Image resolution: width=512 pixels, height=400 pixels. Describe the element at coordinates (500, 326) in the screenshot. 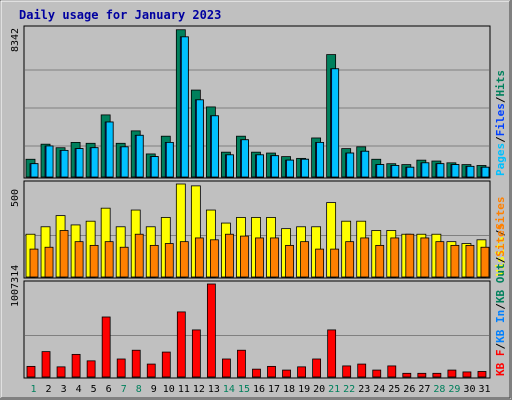

I see `legend-item: KB In` at that location.